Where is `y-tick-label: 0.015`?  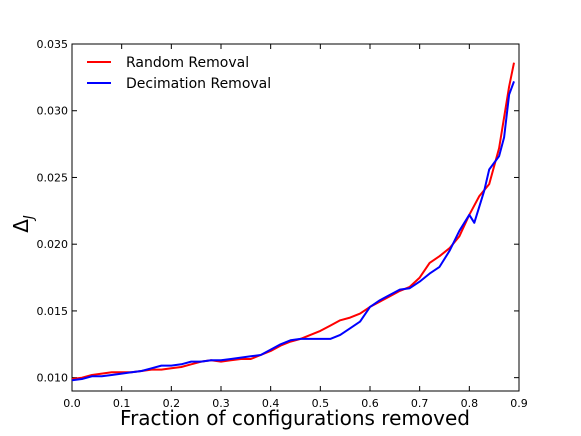
y-tick-label: 0.015 is located at coordinates (53, 311).